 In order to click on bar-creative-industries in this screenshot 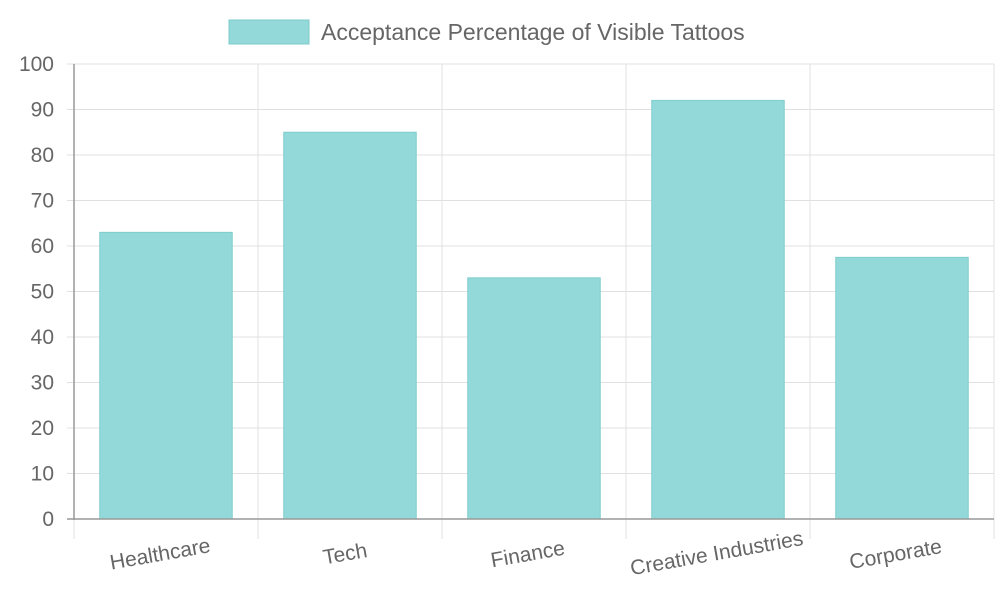, I will do `click(718, 309)`.